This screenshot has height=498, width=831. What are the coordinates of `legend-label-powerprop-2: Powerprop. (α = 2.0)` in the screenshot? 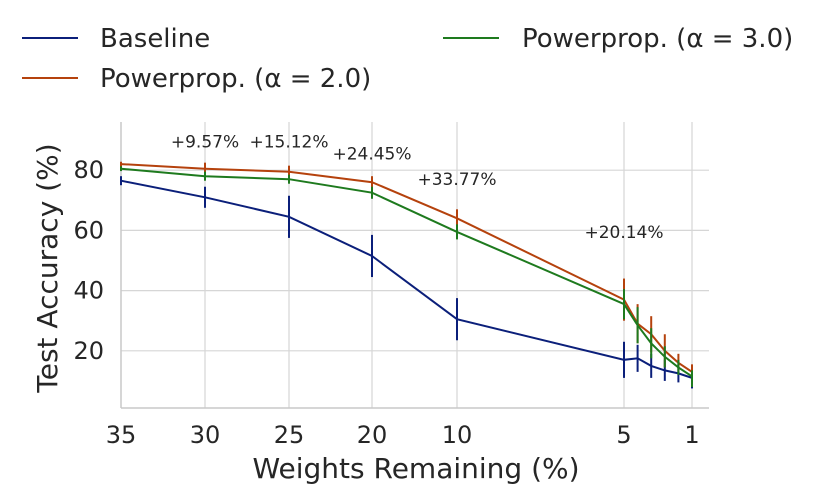 It's located at (235, 79).